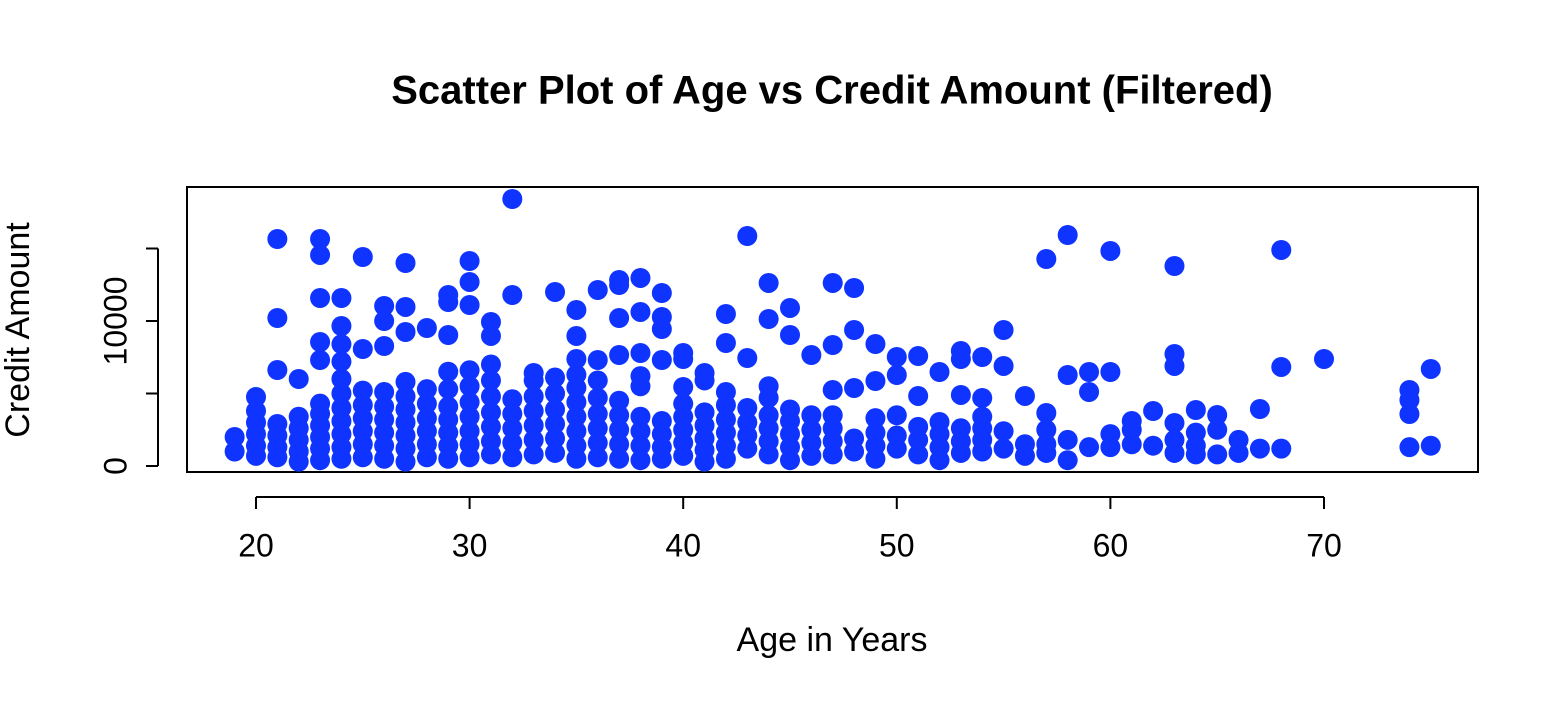 Image resolution: width=1554 pixels, height=702 pixels. Describe the element at coordinates (832, 640) in the screenshot. I see `x-axis-label: Age in Years` at that location.